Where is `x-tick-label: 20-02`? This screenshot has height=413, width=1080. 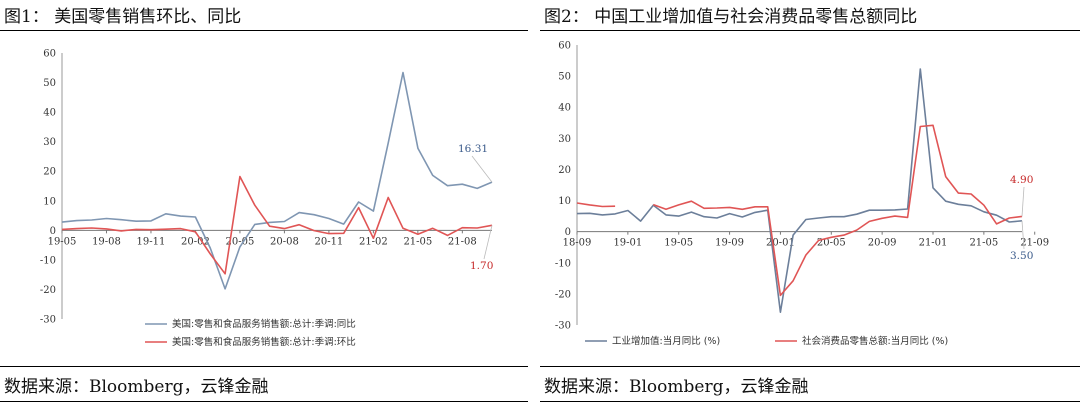 x-tick-label: 20-02 is located at coordinates (195, 241).